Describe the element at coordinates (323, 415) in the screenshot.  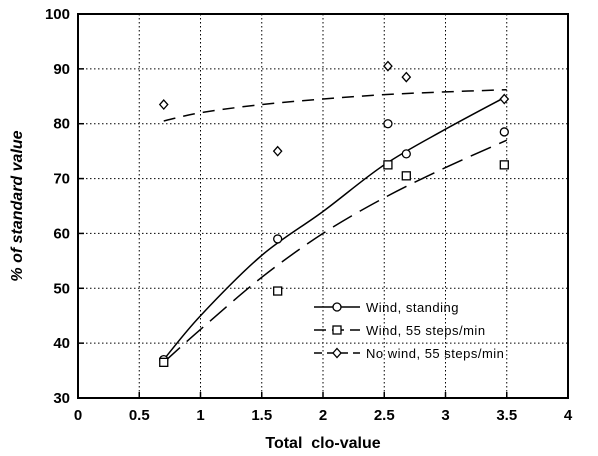
I see `x-tick-label: 2` at that location.